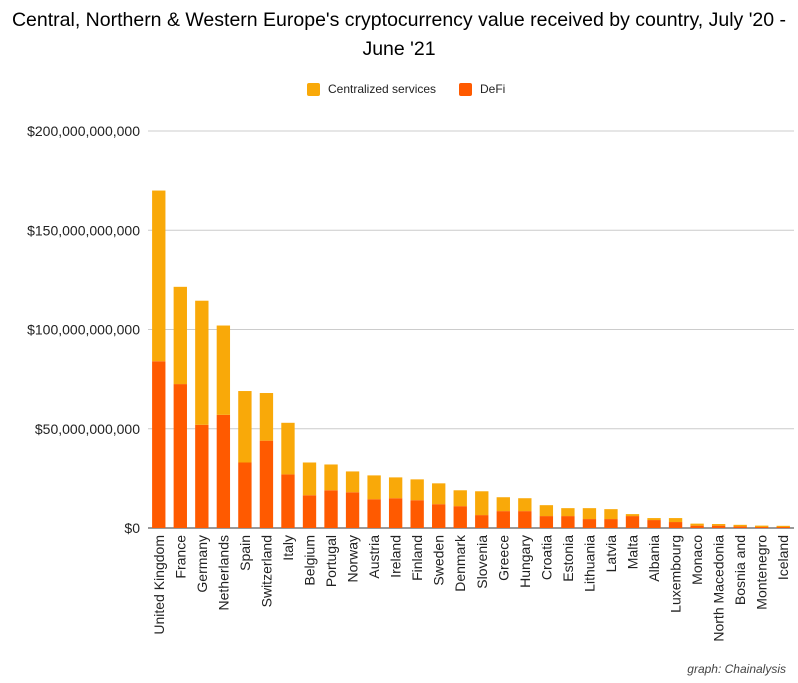 The width and height of the screenshot is (798, 683). Describe the element at coordinates (417, 558) in the screenshot. I see `x-tick-label: Finland` at that location.